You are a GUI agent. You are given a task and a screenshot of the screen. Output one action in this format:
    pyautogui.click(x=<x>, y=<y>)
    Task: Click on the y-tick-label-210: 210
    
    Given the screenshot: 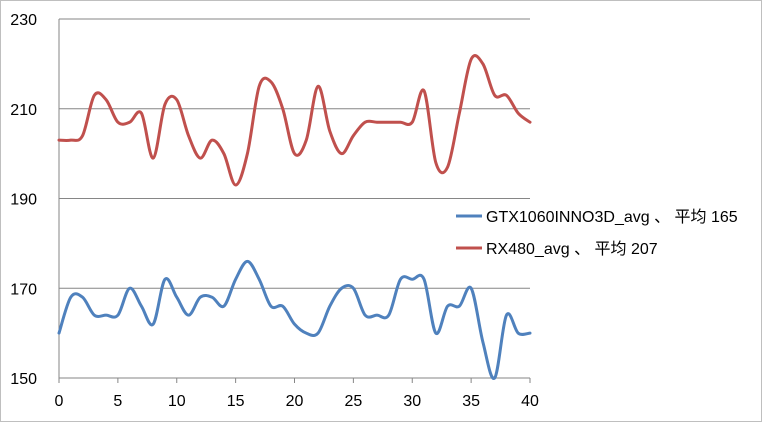 What is the action you would take?
    pyautogui.click(x=23, y=110)
    